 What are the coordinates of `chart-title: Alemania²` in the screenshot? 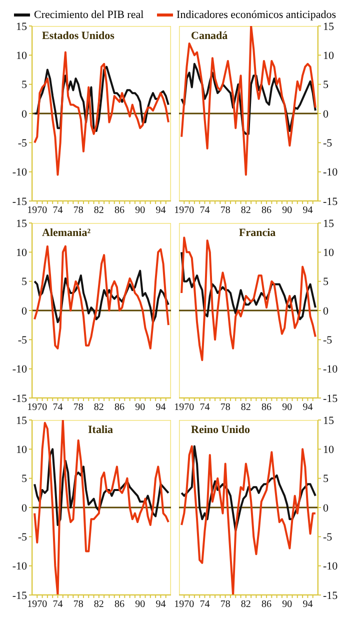 It's located at (66, 233).